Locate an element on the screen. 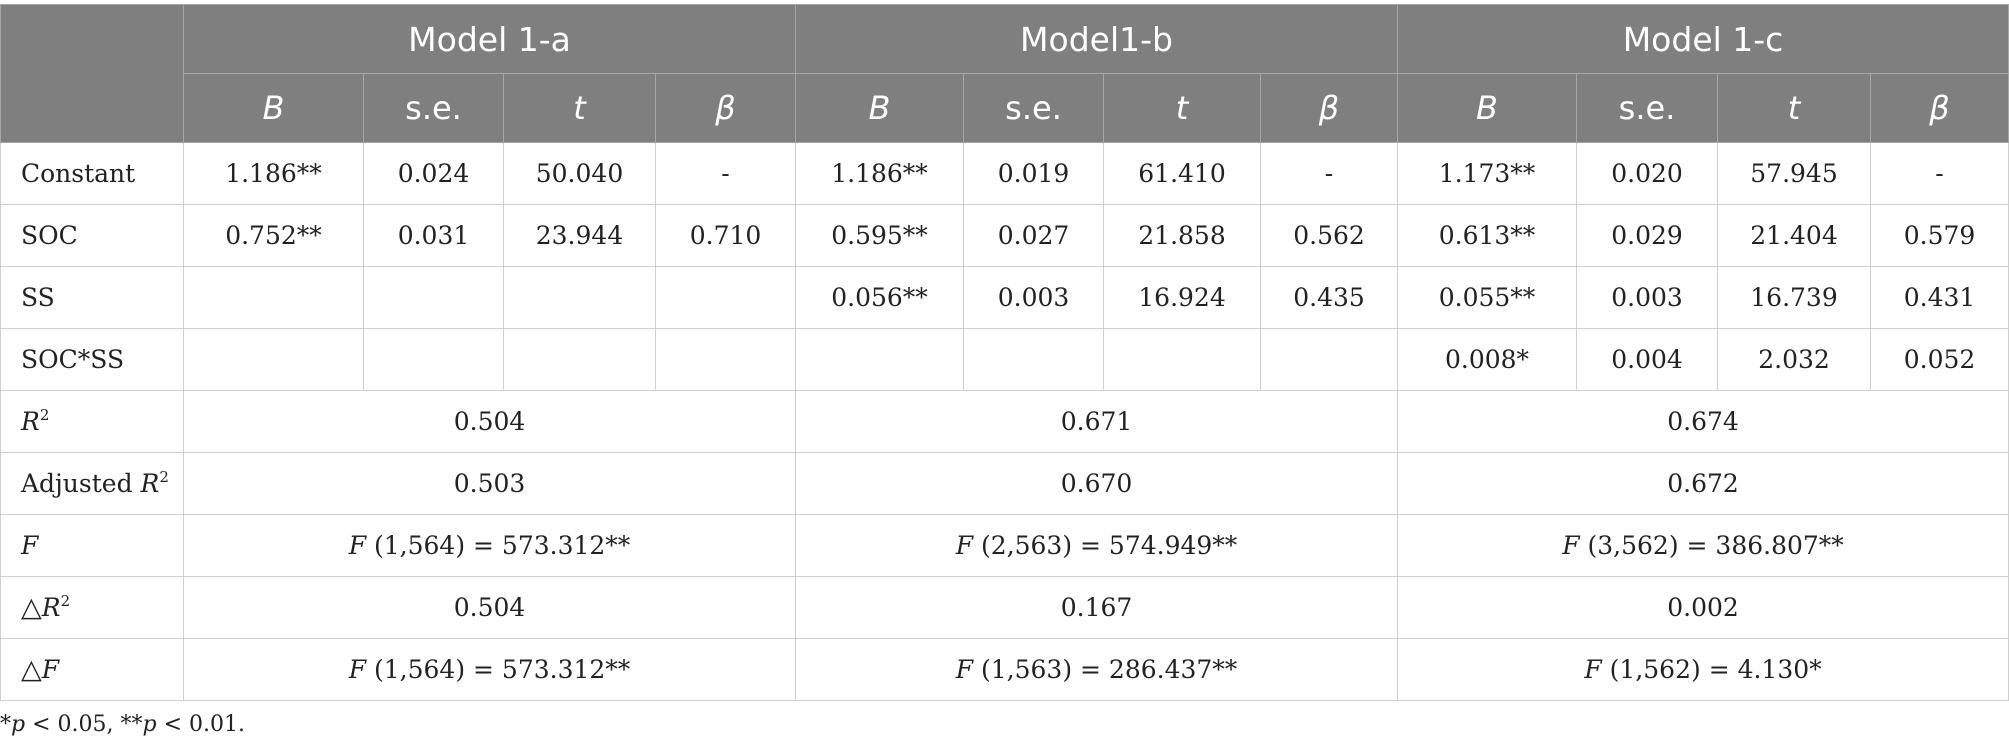  row-label: Adjusted R2 is located at coordinates (92, 483).